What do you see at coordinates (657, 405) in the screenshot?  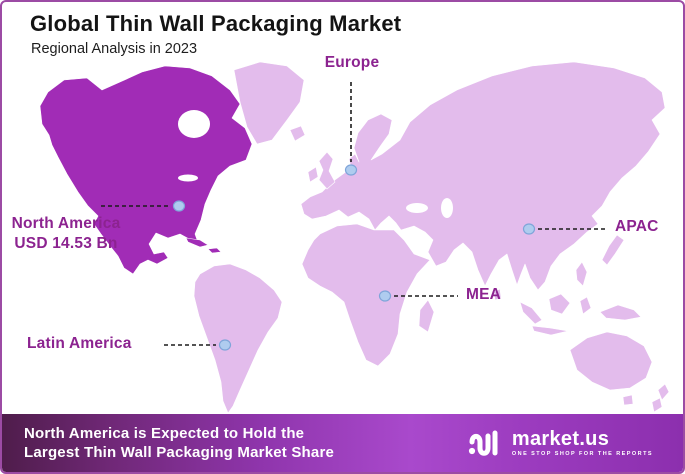 I see `new-zealand-south-shape` at bounding box center [657, 405].